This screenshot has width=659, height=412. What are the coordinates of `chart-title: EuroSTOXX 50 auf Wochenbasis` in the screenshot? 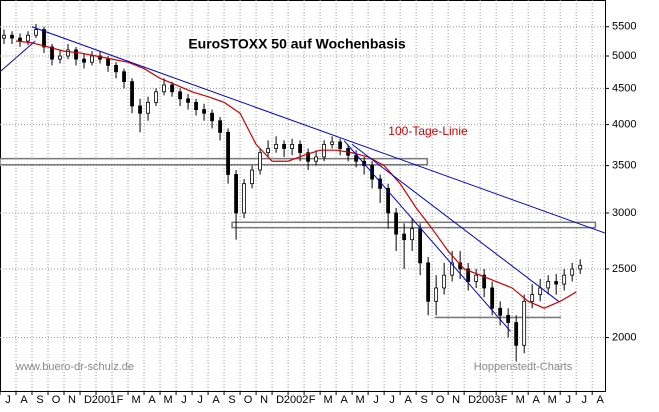 It's located at (297, 44).